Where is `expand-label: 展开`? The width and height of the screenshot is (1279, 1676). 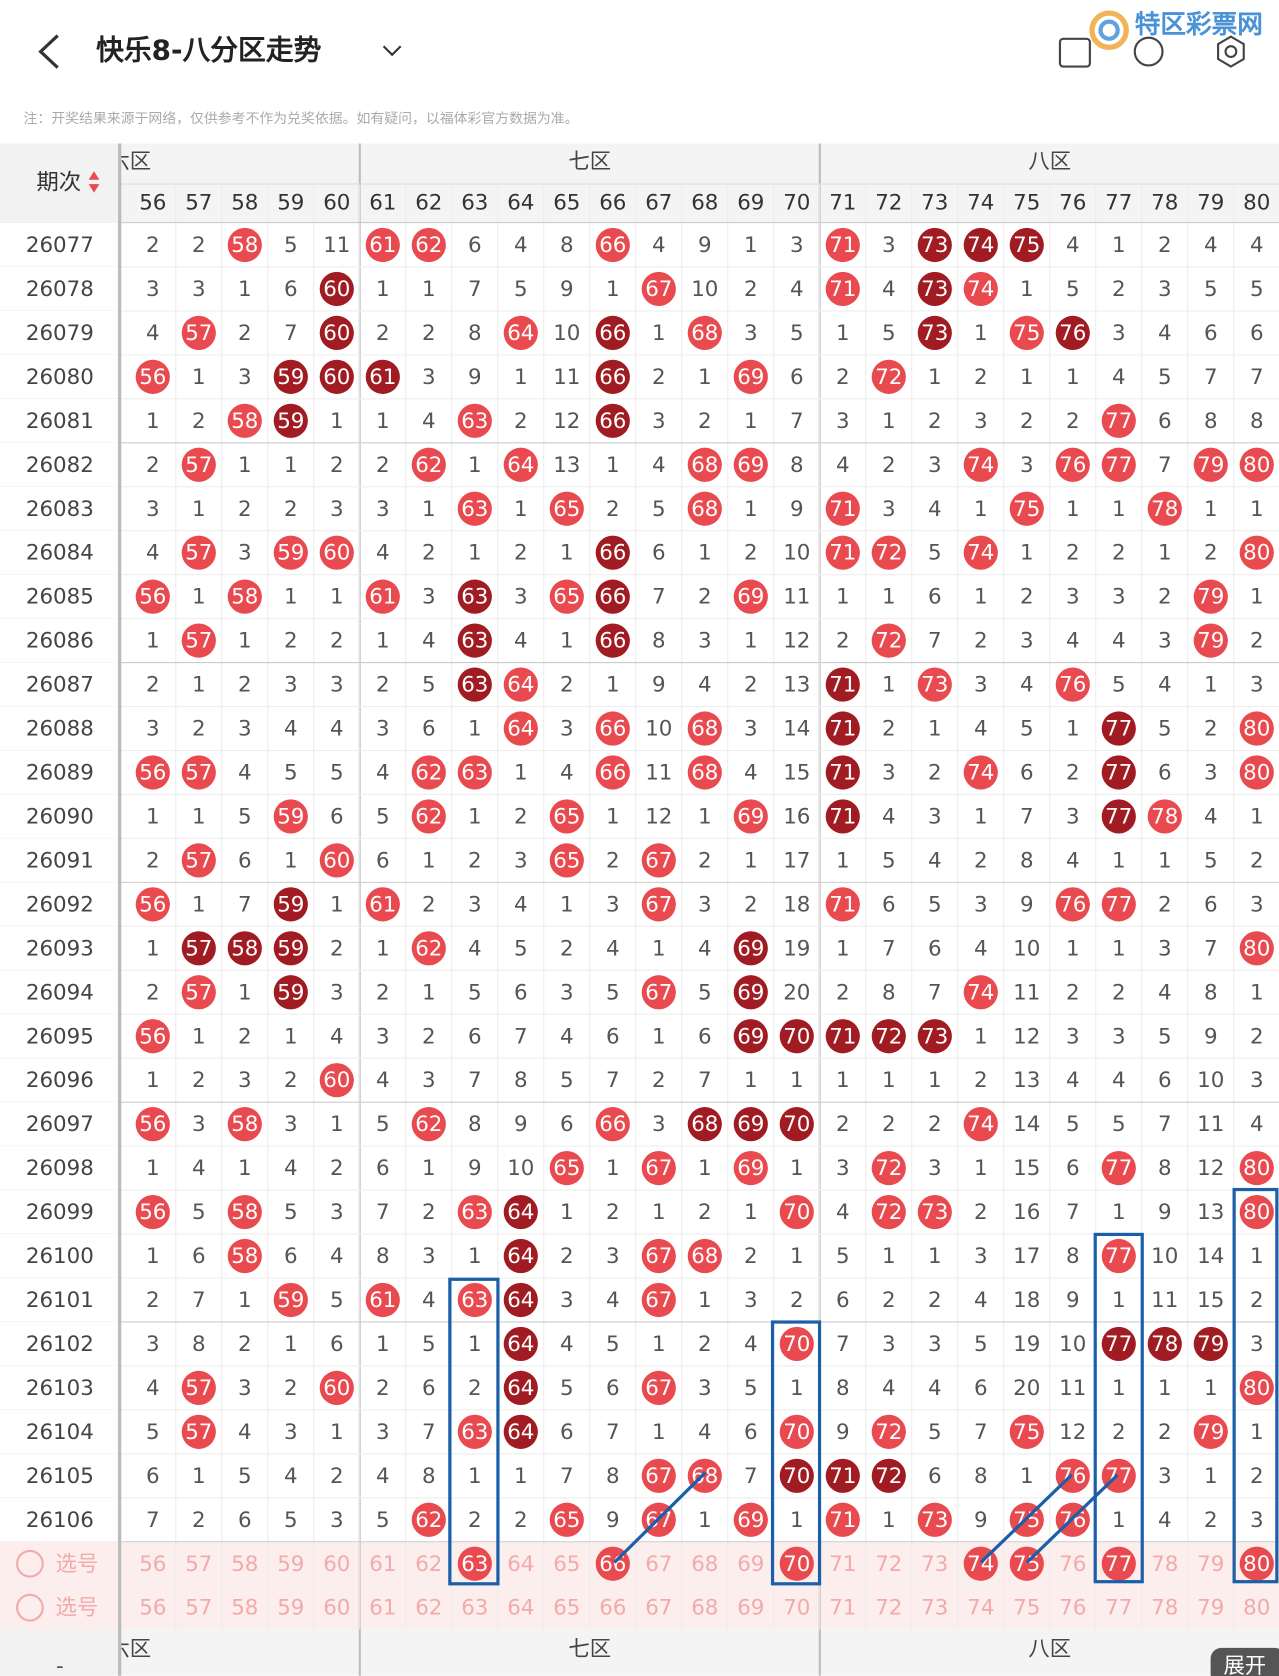
expand-label: 展开 is located at coordinates (1244, 1665).